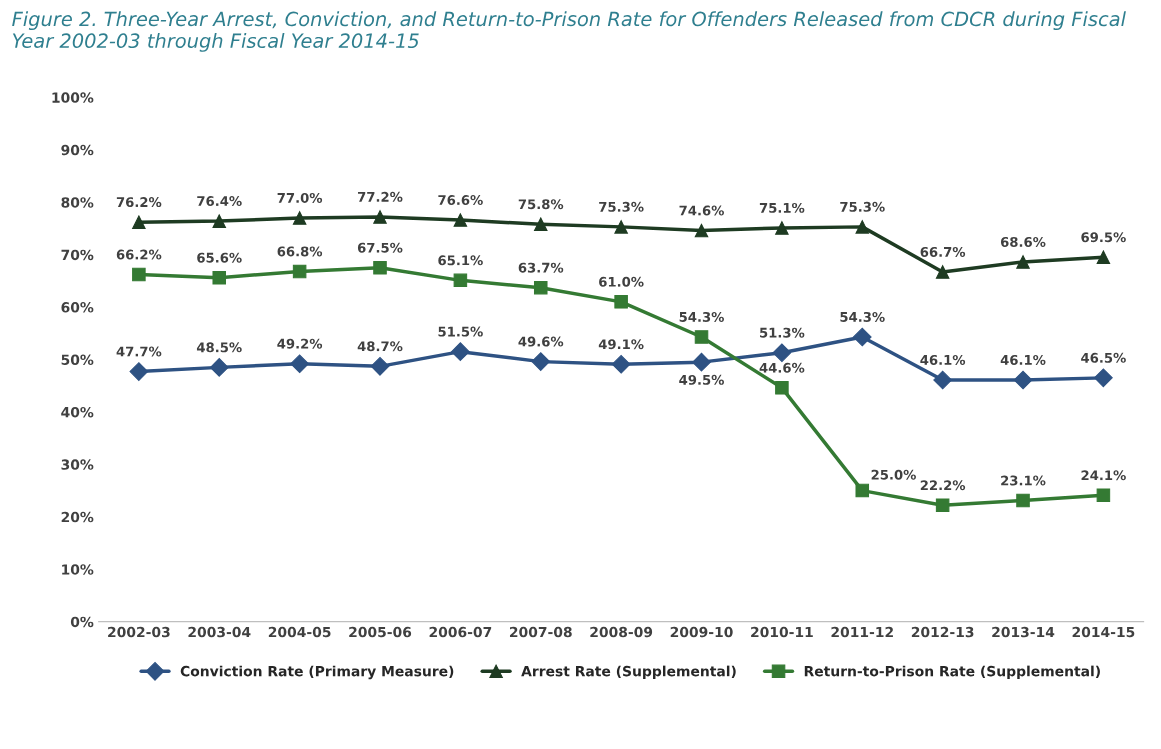 This screenshot has height=749, width=1161. Describe the element at coordinates (1023, 632) in the screenshot. I see `x-tick-label: 2013-14` at that location.